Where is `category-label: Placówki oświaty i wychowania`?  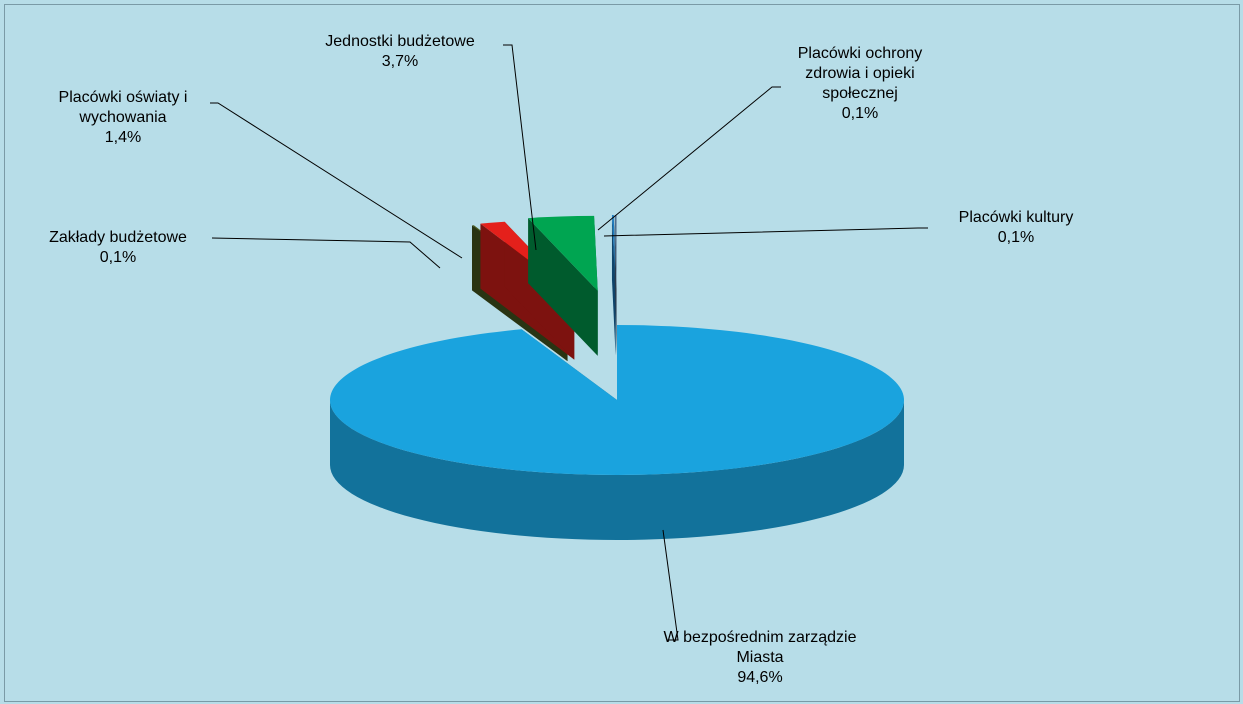
category-label: Placówki oświaty i wychowania is located at coordinates (123, 107).